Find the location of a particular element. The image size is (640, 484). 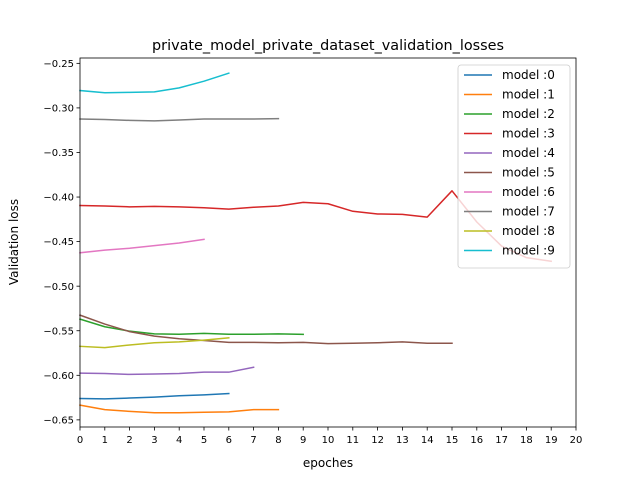

x-tick-label: 11 is located at coordinates (352, 440).